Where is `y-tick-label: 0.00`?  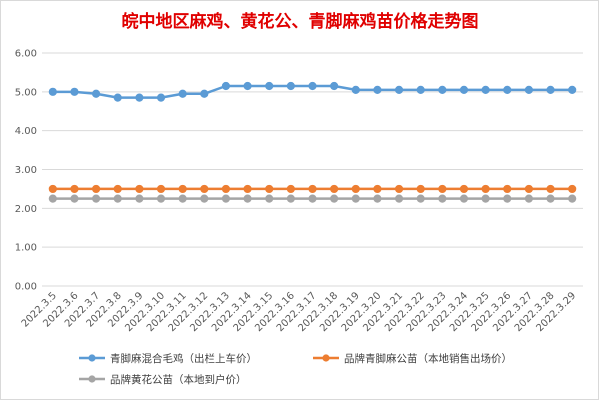
y-tick-label: 0.00 is located at coordinates (26, 287).